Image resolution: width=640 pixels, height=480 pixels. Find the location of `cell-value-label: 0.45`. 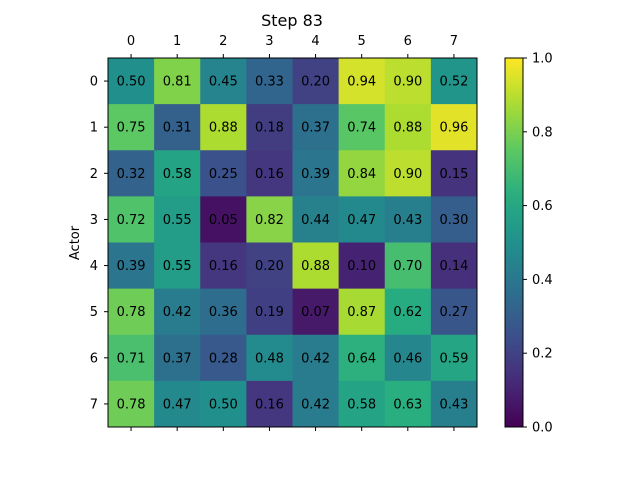

cell-value-label: 0.45 is located at coordinates (223, 82).